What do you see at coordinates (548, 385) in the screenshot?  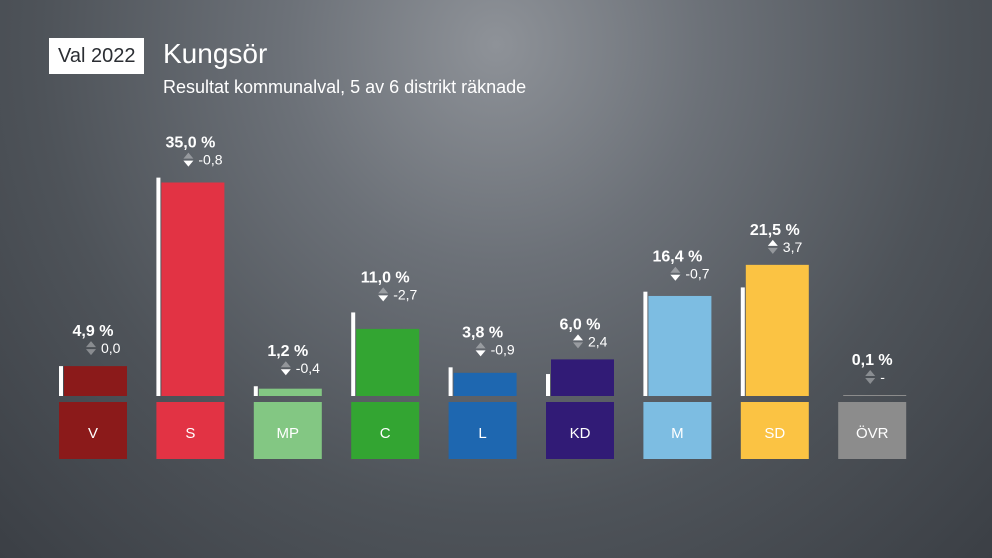 I see `bar-previous-marker-kd` at bounding box center [548, 385].